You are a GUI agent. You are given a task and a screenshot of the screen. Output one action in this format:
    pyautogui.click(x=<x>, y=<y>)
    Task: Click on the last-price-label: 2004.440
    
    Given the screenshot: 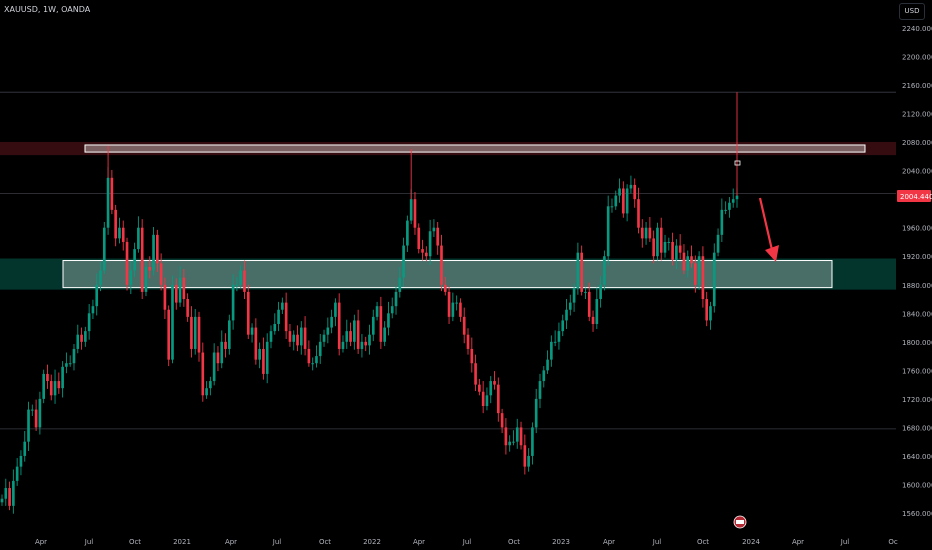 What is the action you would take?
    pyautogui.click(x=916, y=197)
    